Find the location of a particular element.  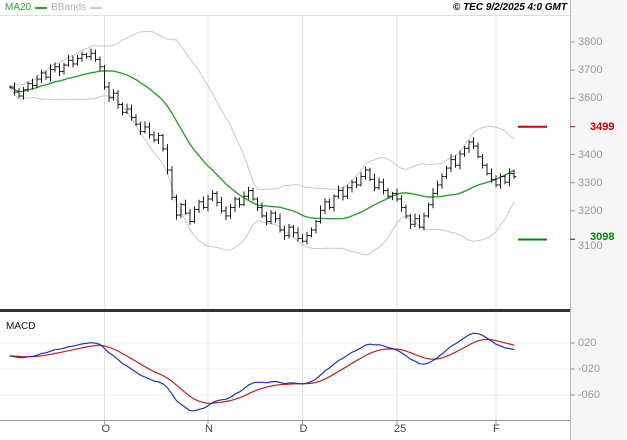

ma20-line-swatch is located at coordinates (41, 7).